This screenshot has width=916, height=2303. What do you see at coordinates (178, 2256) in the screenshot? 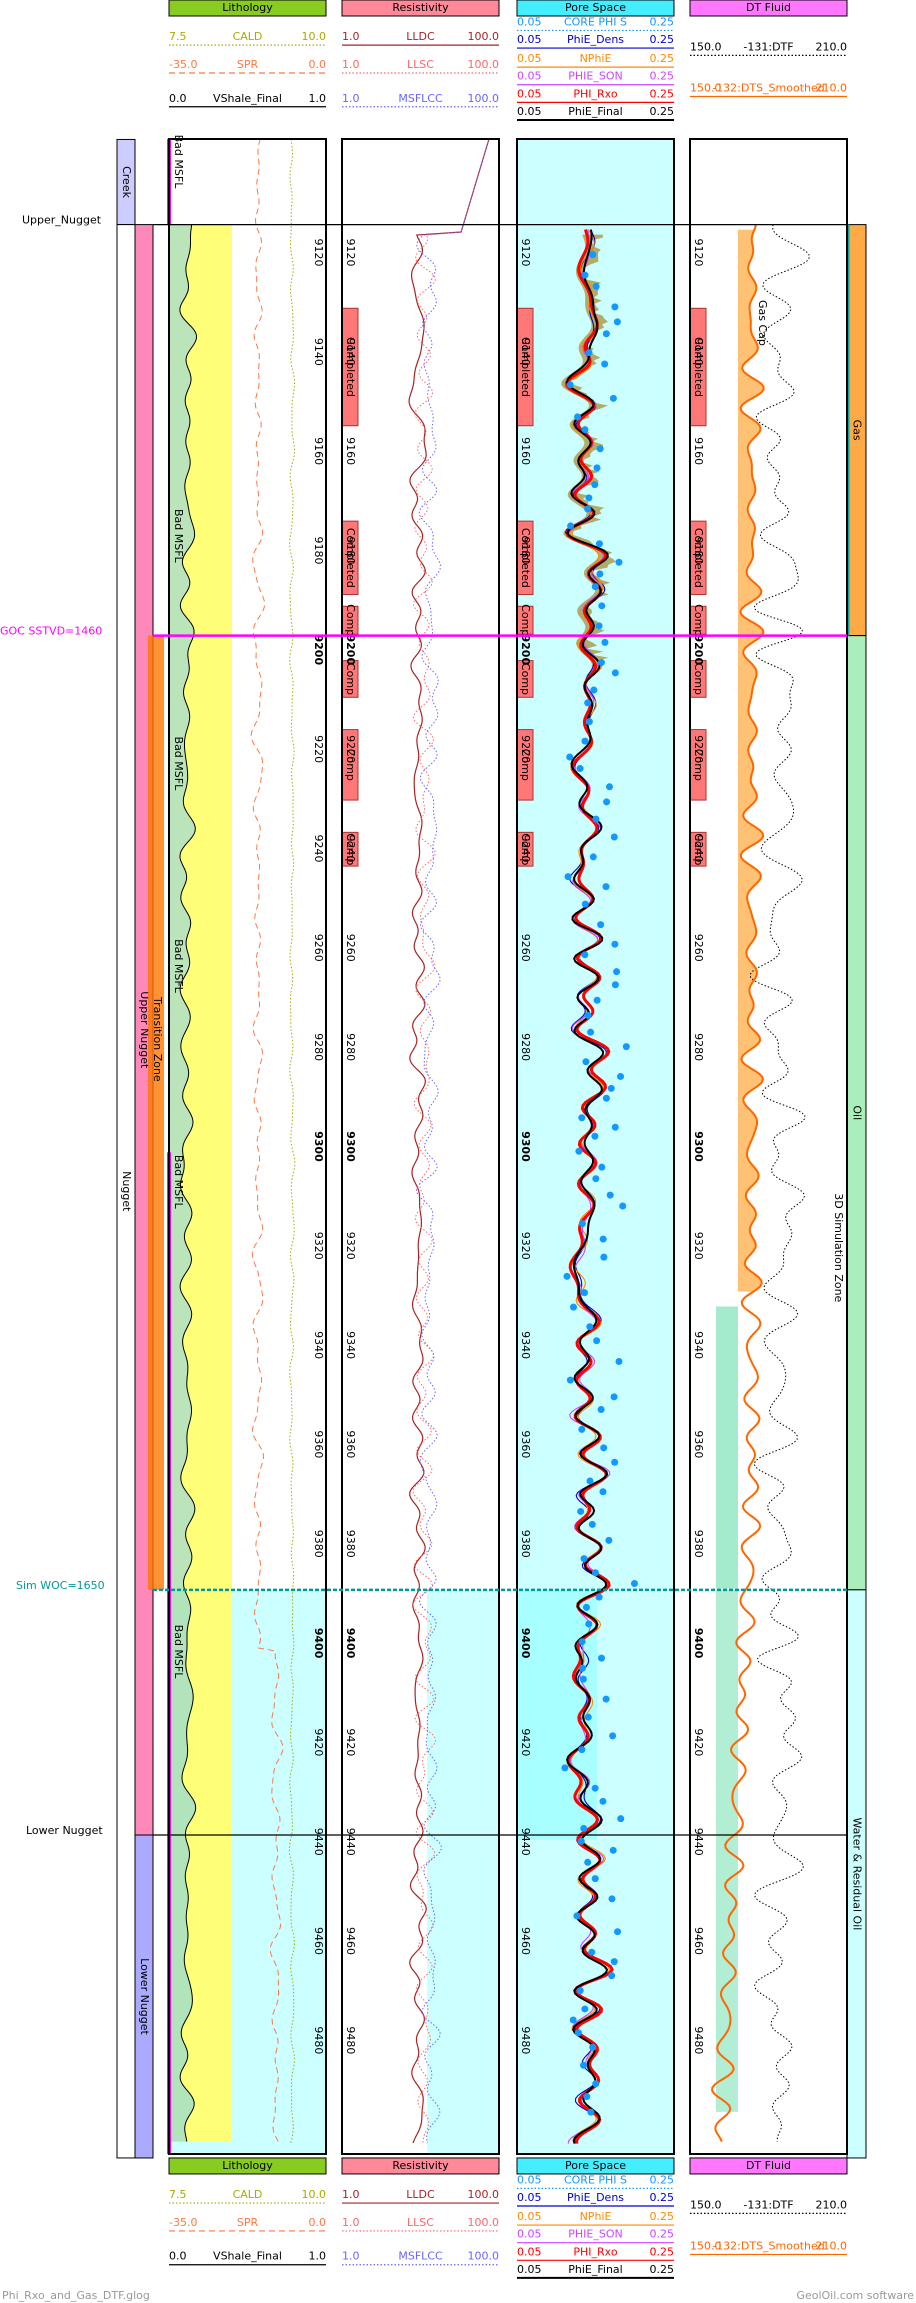
I see `legend-min: 0.0` at bounding box center [178, 2256].